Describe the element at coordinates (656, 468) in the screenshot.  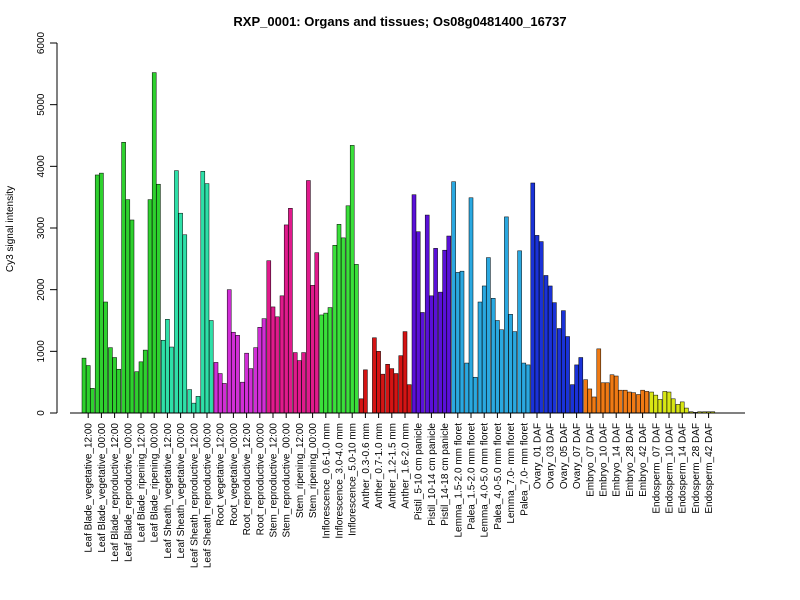
I see `x-tick-label-43: Endosperm_07 DAF` at that location.